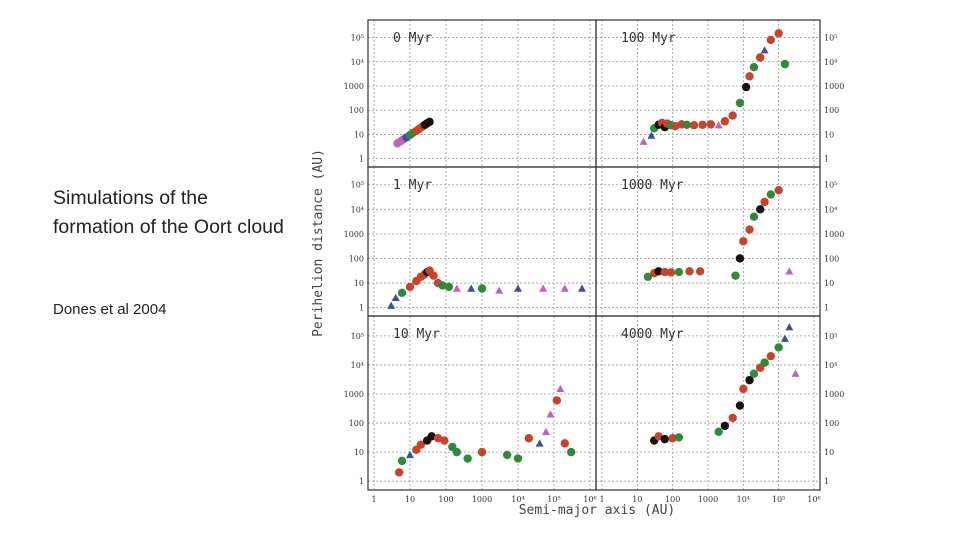  I want to click on panel-1: 1 10 100 1000 10⁴ 10⁵ 100 Myr, so click(719, 93).